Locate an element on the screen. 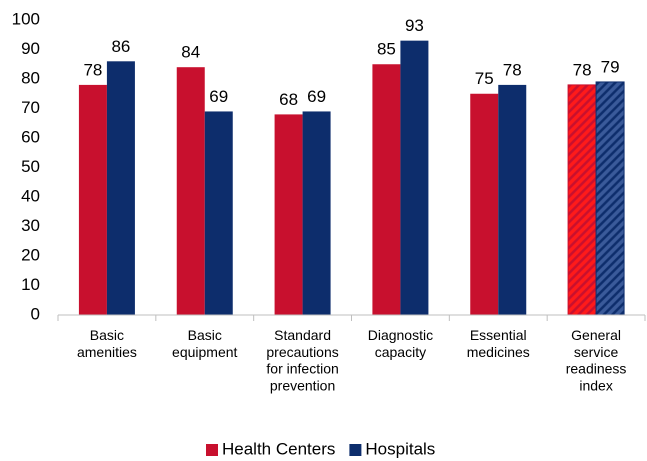 This screenshot has height=461, width=647. x-tick-label: Essential medicines is located at coordinates (498, 343).